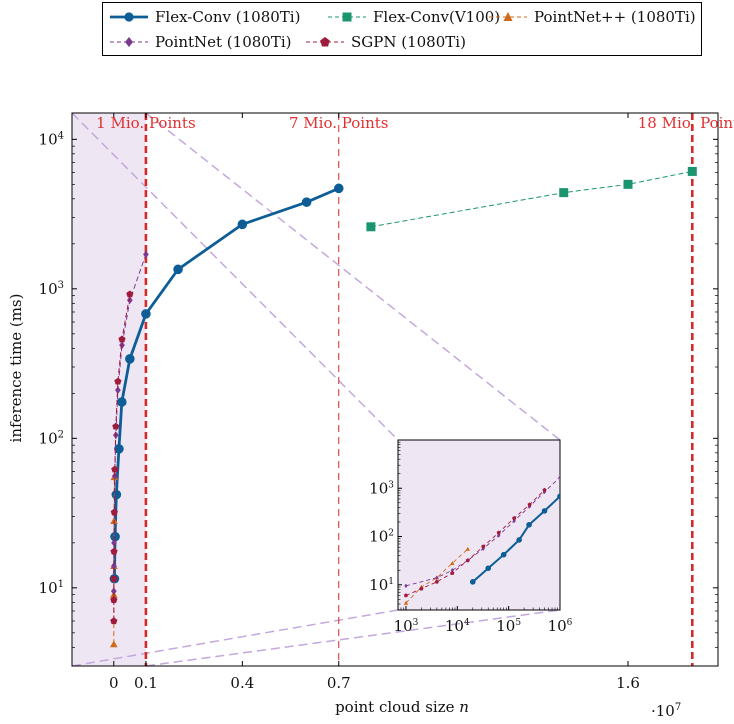  I want to click on legend-item-flexconv-v100: Flex-Conv(V100), so click(413, 17).